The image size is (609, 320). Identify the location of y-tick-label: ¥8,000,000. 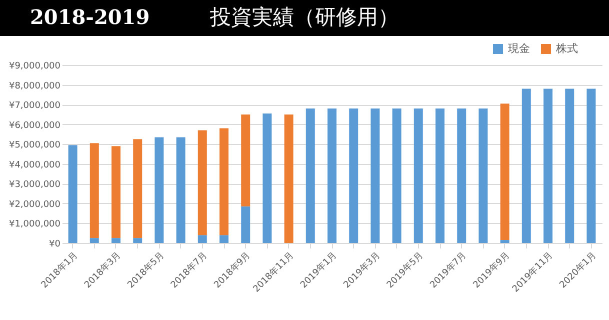
(34, 86).